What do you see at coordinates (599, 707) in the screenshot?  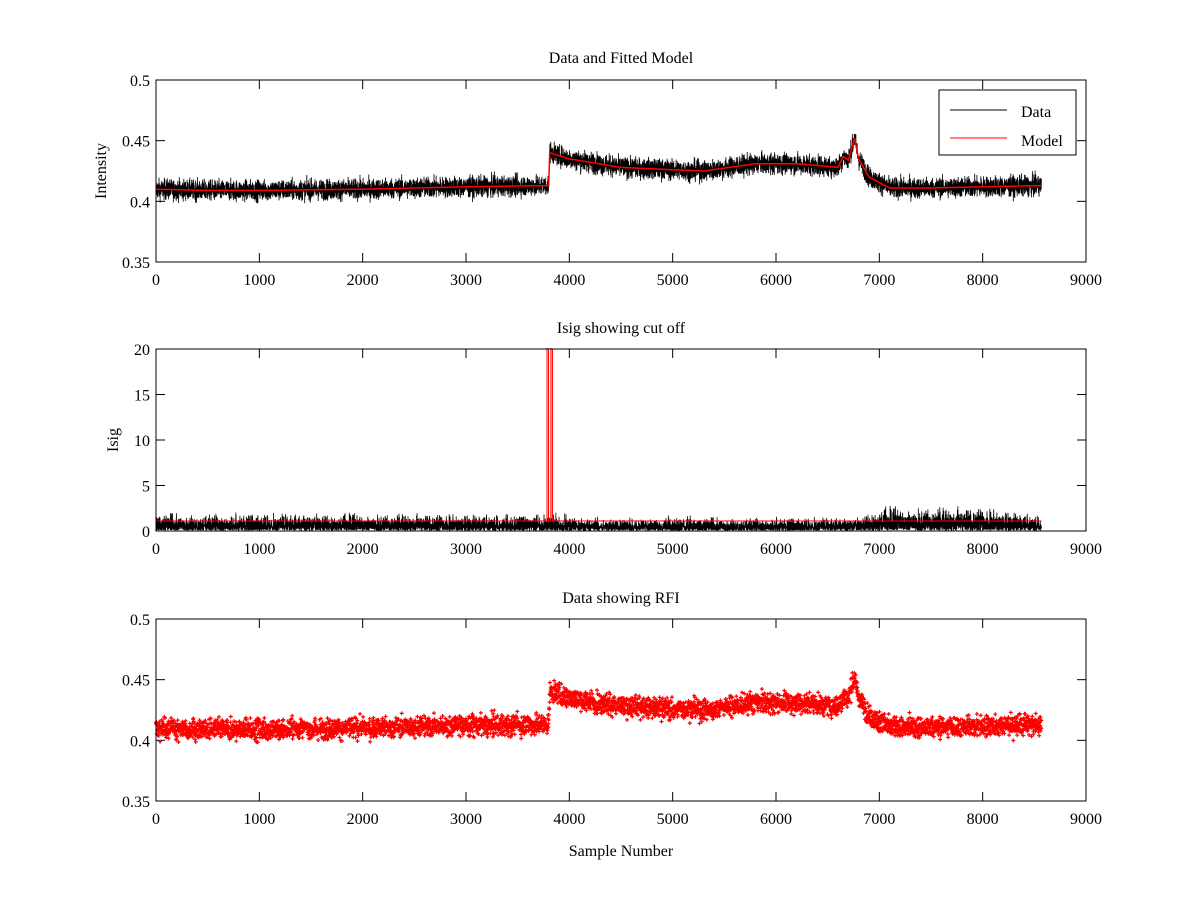 I see `rfi-data-markers` at bounding box center [599, 707].